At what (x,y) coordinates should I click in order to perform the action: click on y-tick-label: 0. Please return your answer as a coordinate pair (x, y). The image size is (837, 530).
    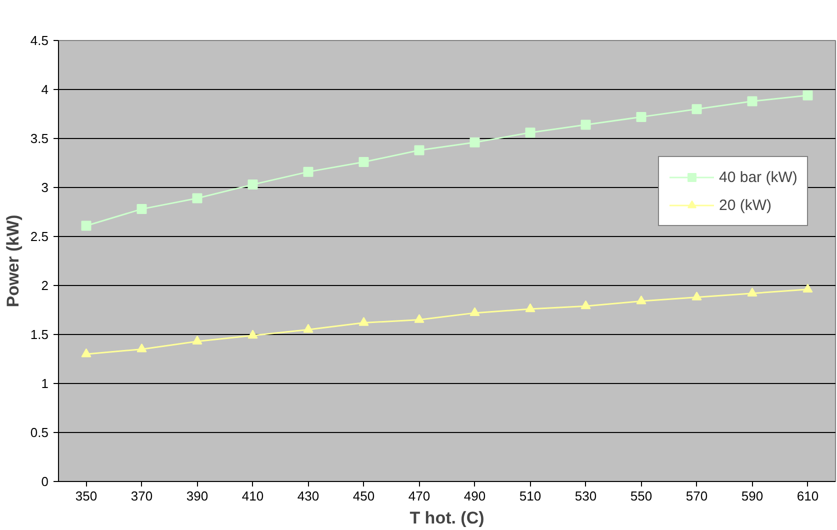
    Looking at the image, I should click on (45, 481).